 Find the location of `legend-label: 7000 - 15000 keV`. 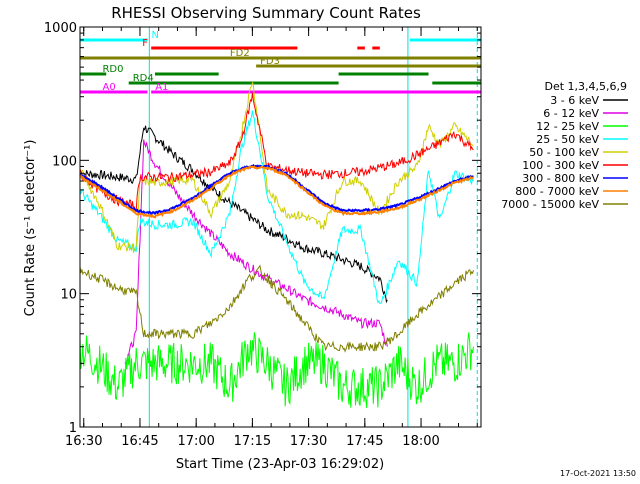

legend-label: 7000 - 15000 keV is located at coordinates (550, 204).